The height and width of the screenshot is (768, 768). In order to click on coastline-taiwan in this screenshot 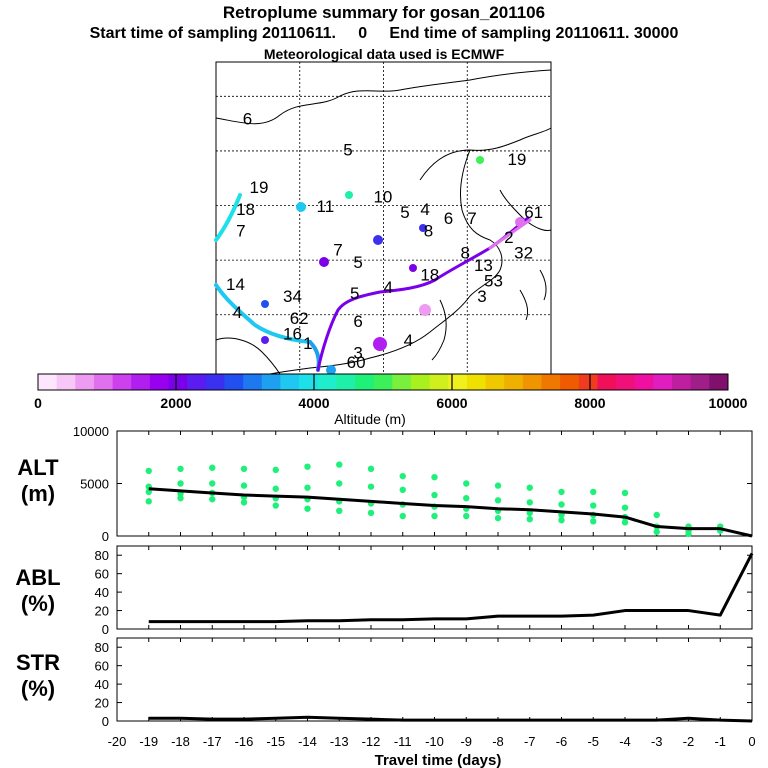, I will do `click(439, 330)`.